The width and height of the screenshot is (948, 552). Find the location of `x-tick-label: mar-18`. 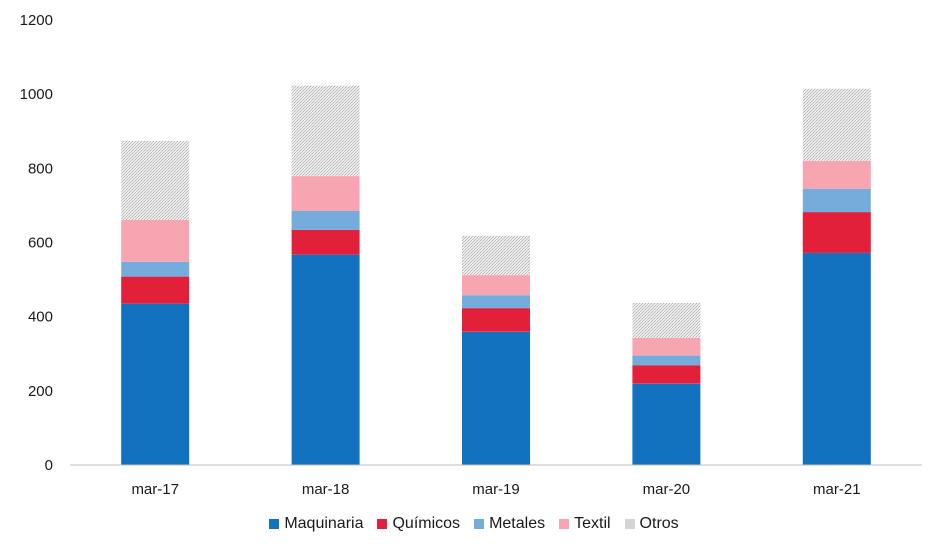

x-tick-label: mar-18 is located at coordinates (326, 489).